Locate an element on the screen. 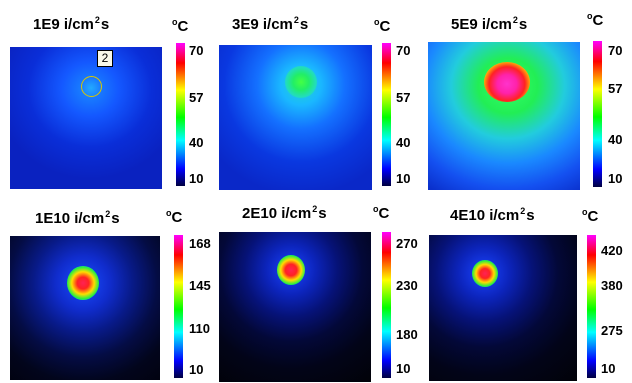 This screenshot has width=632, height=383. panel-5-colorbar is located at coordinates (386, 305).